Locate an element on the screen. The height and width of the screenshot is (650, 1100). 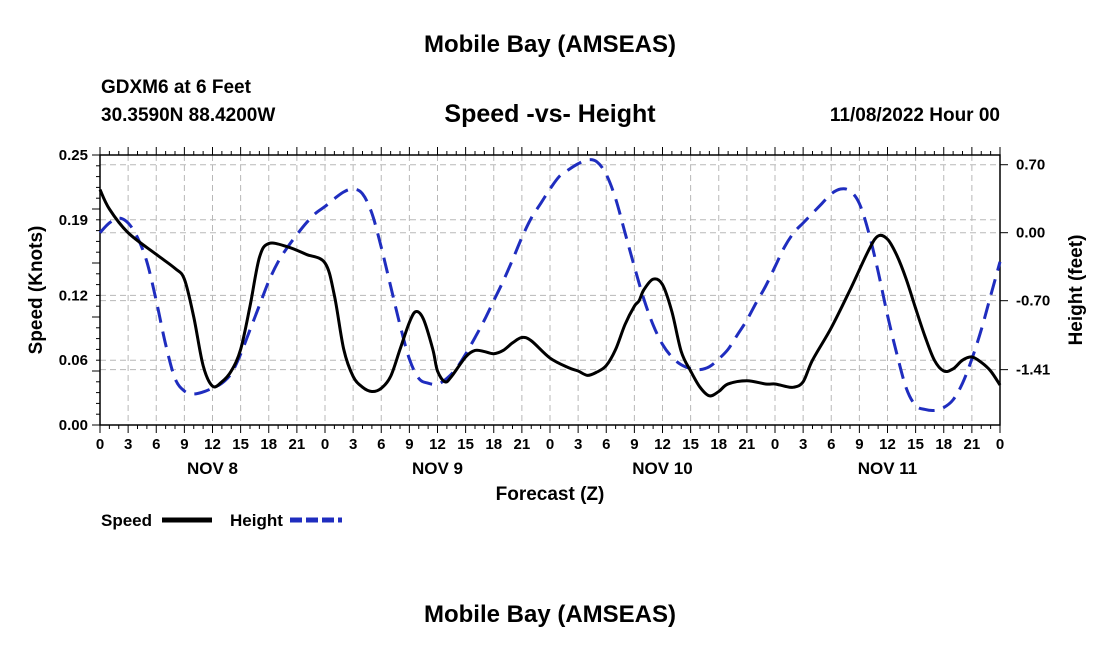
y-right-tick-label: 0.70 is located at coordinates (1030, 165).